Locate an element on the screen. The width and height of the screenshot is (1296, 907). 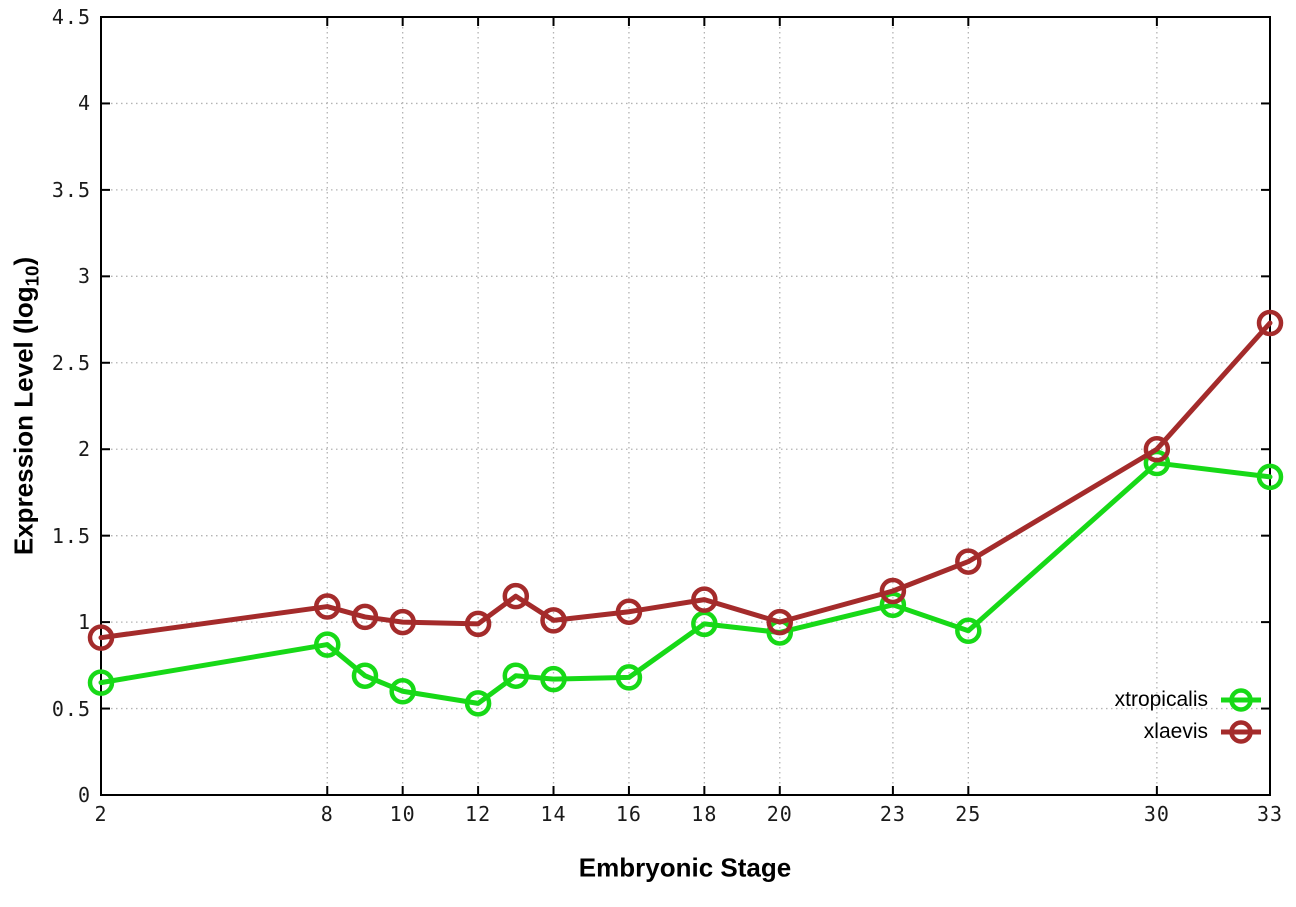
legend-marker-xtropicalis is located at coordinates (1241, 700).